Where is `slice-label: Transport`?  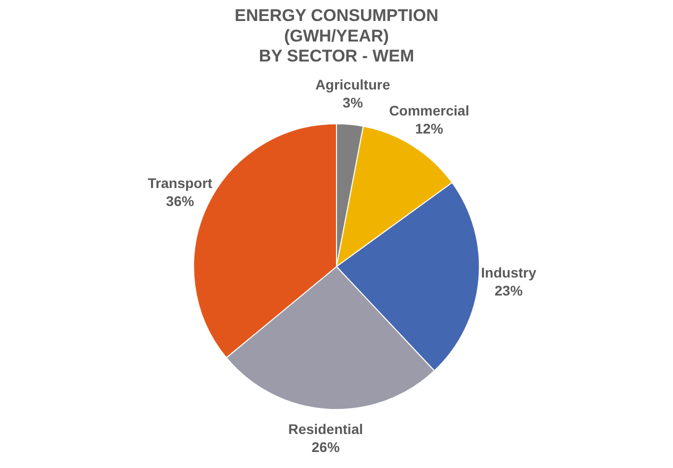 slice-label: Transport is located at coordinates (180, 182).